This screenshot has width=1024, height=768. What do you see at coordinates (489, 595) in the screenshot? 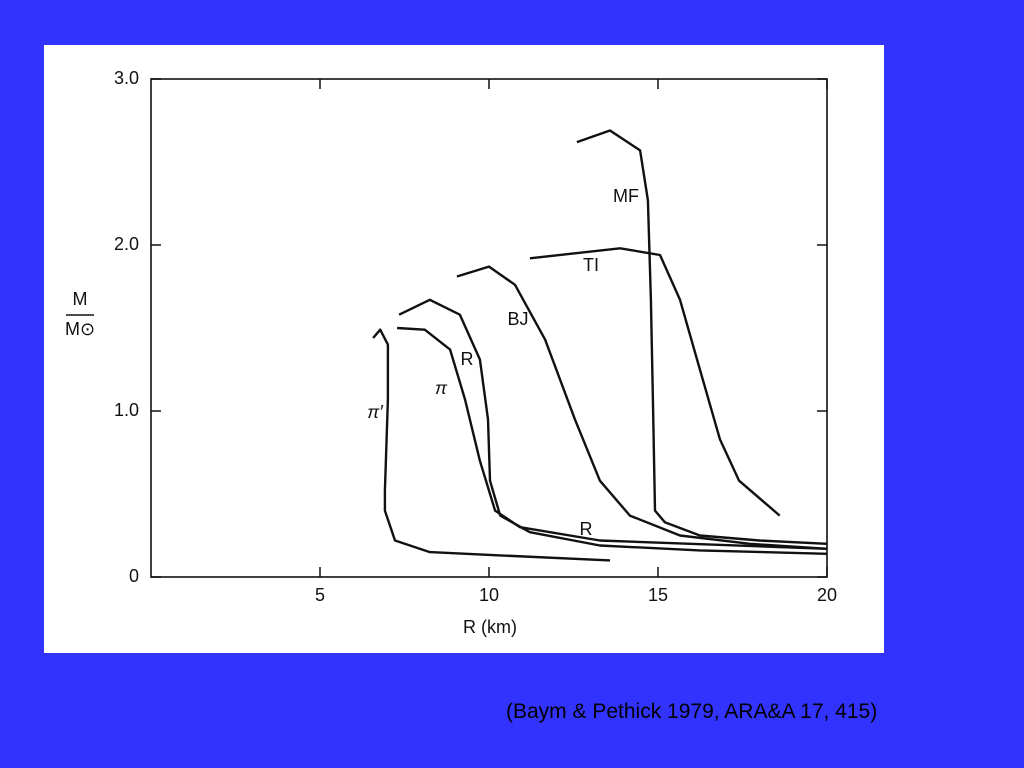
I see `x-tick-label: 10` at bounding box center [489, 595].